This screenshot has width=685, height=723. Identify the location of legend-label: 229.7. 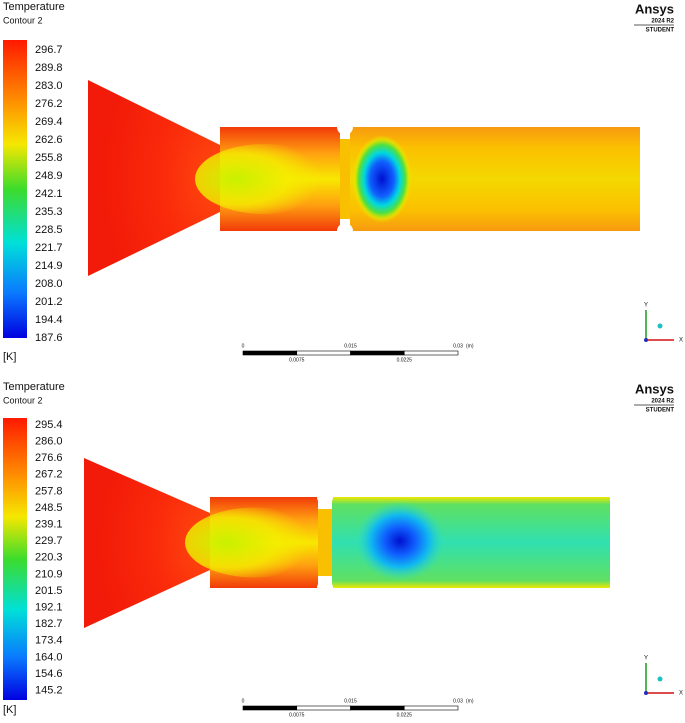
(49, 541).